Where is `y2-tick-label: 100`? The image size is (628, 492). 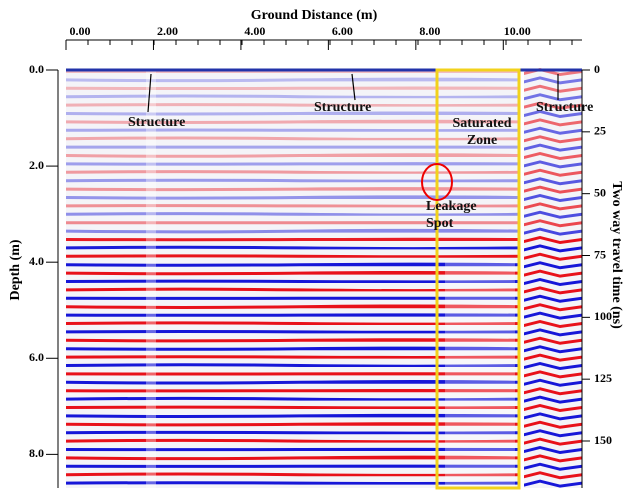
y2-tick-label: 100 is located at coordinates (603, 316).